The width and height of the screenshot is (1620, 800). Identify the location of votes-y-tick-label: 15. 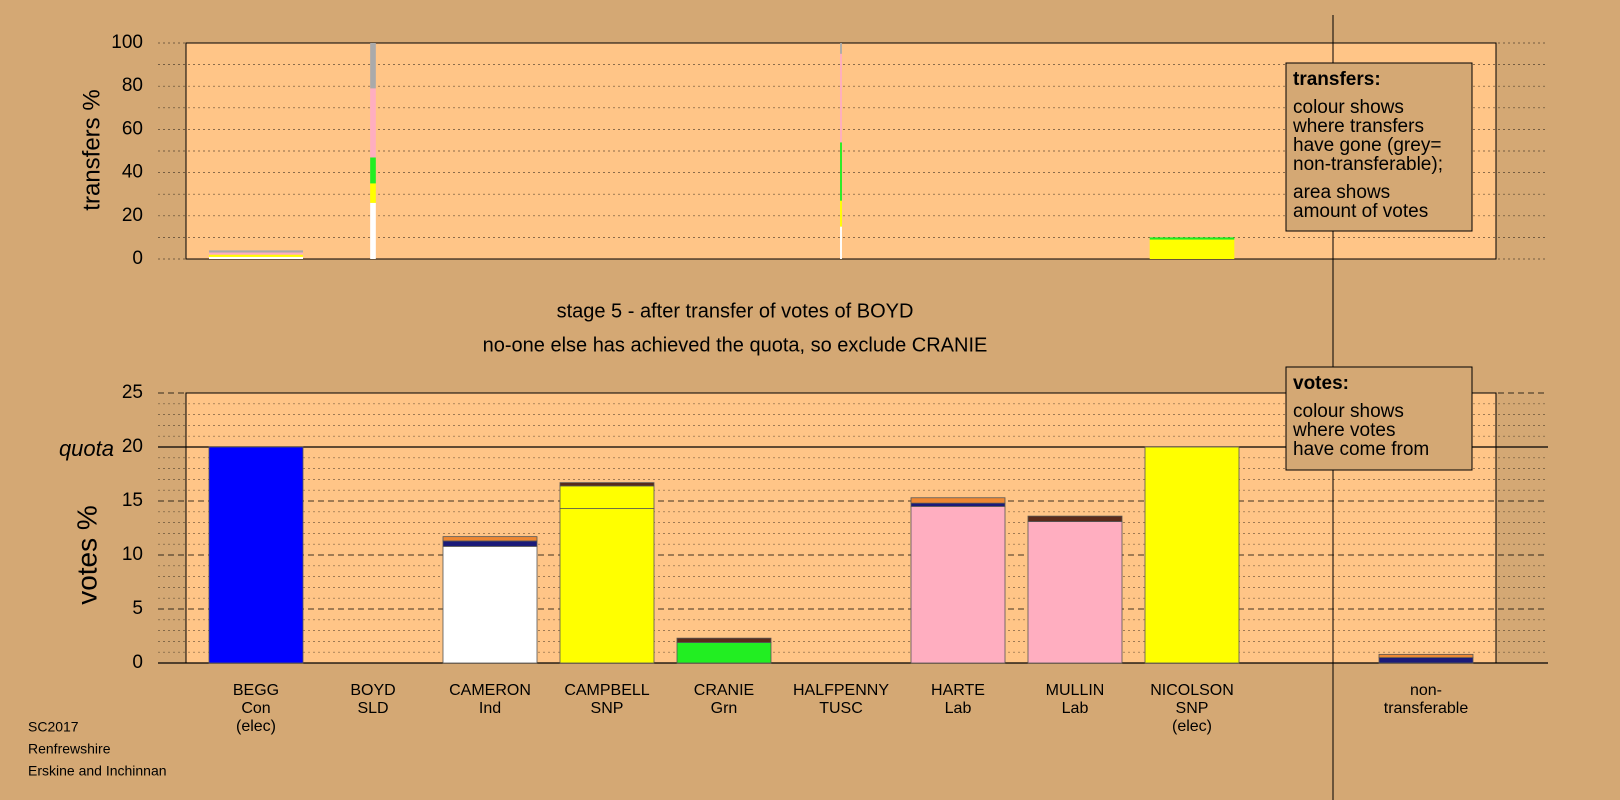
(132, 500).